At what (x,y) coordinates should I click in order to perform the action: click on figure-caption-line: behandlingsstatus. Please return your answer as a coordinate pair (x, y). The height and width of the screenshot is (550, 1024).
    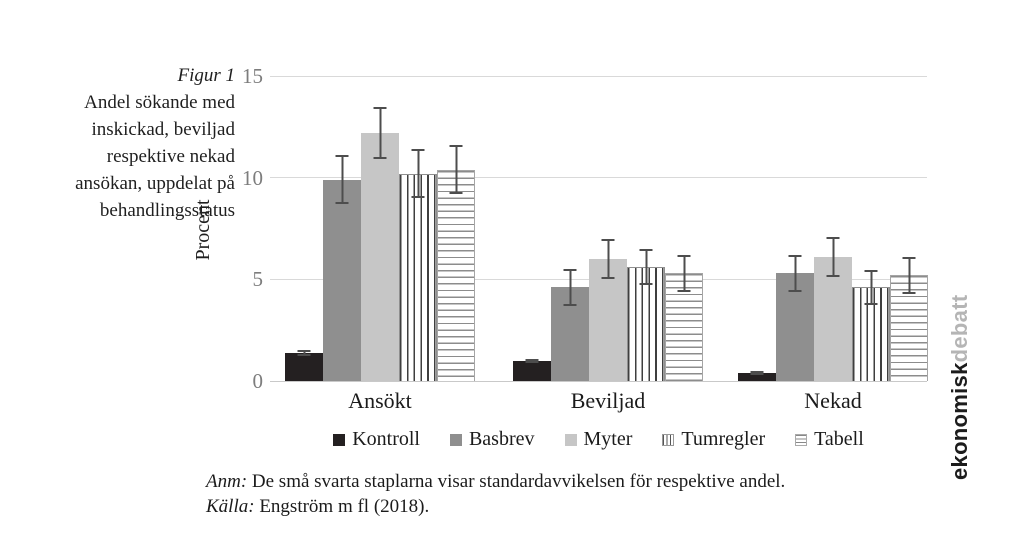
    Looking at the image, I should click on (167, 210).